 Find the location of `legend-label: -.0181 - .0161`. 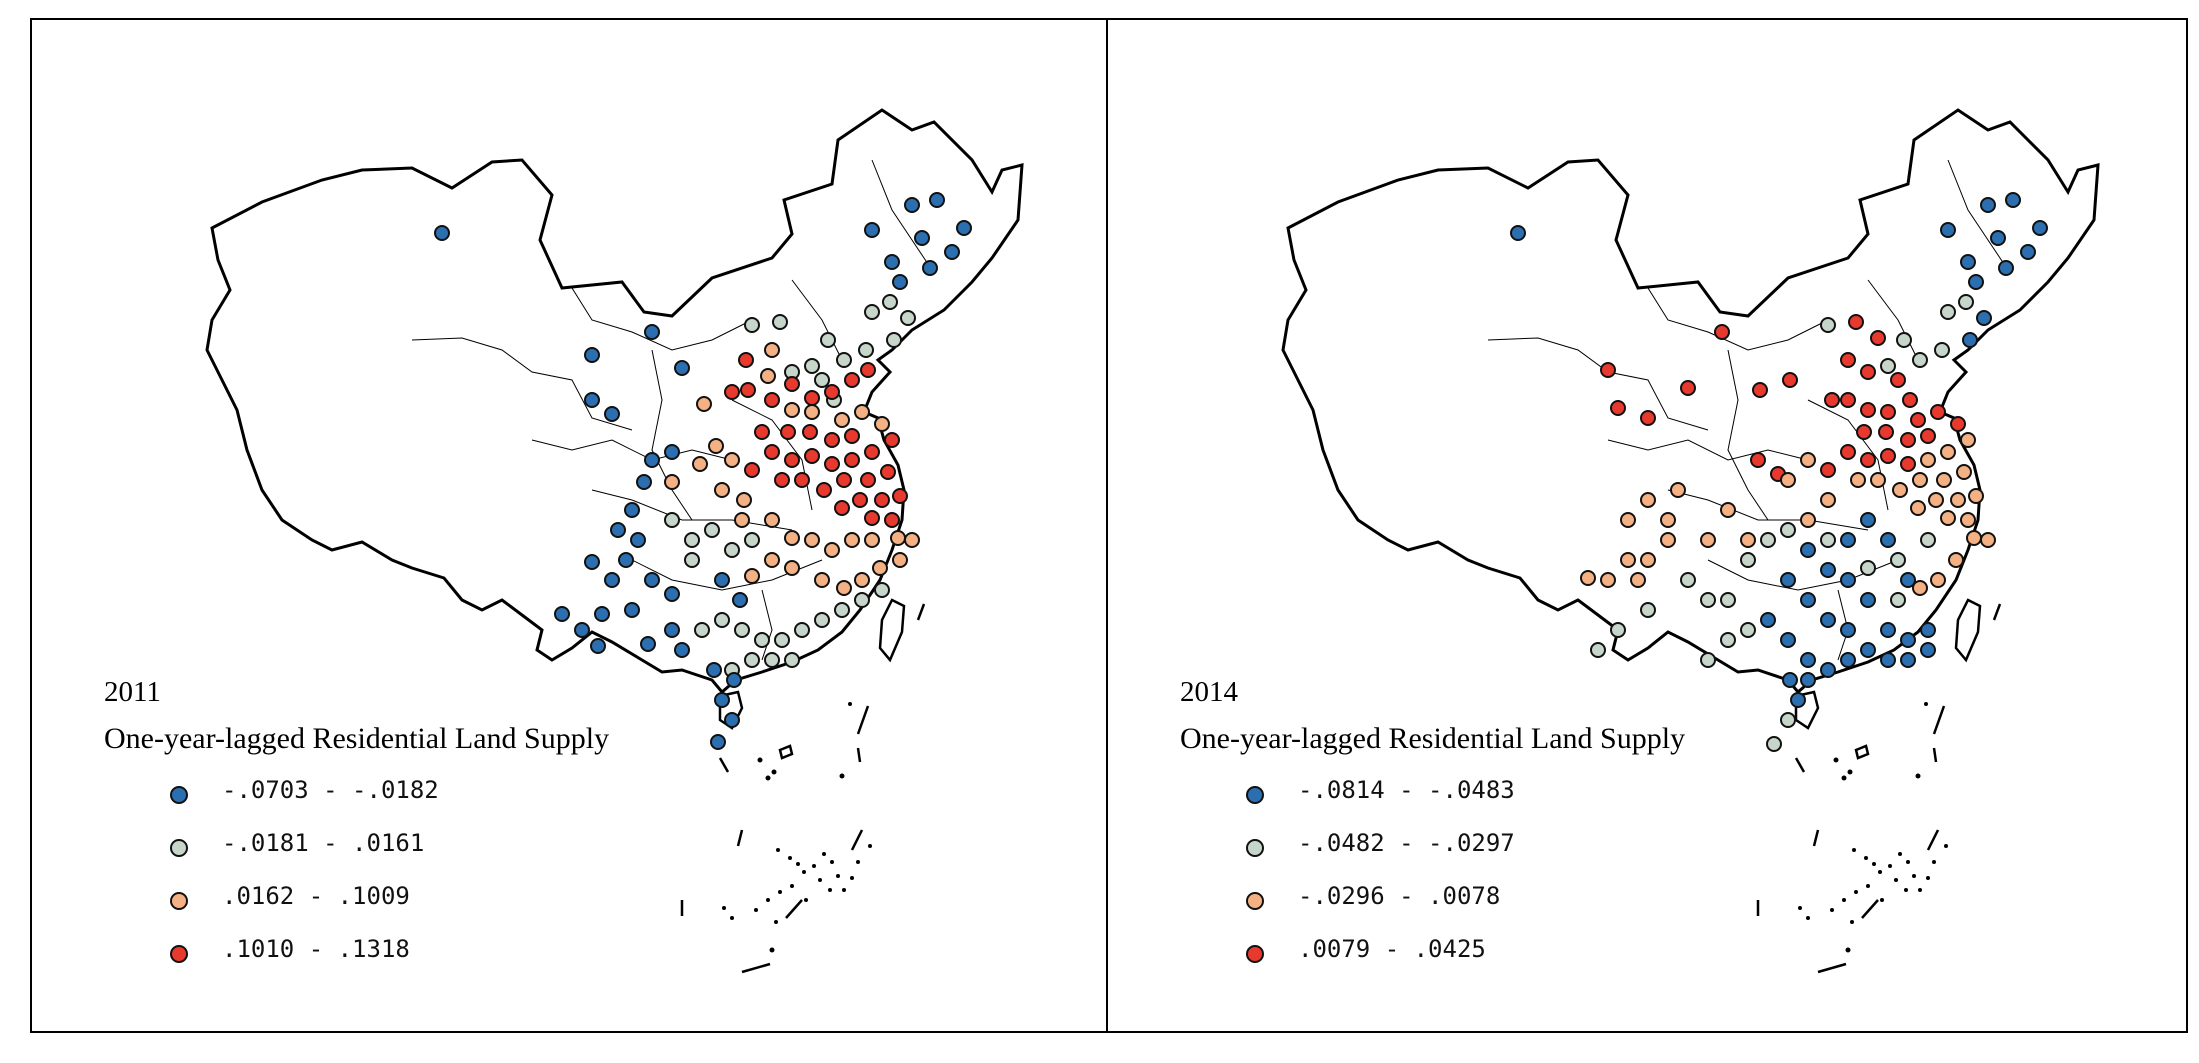

legend-label: -.0181 - .0161 is located at coordinates (323, 843).